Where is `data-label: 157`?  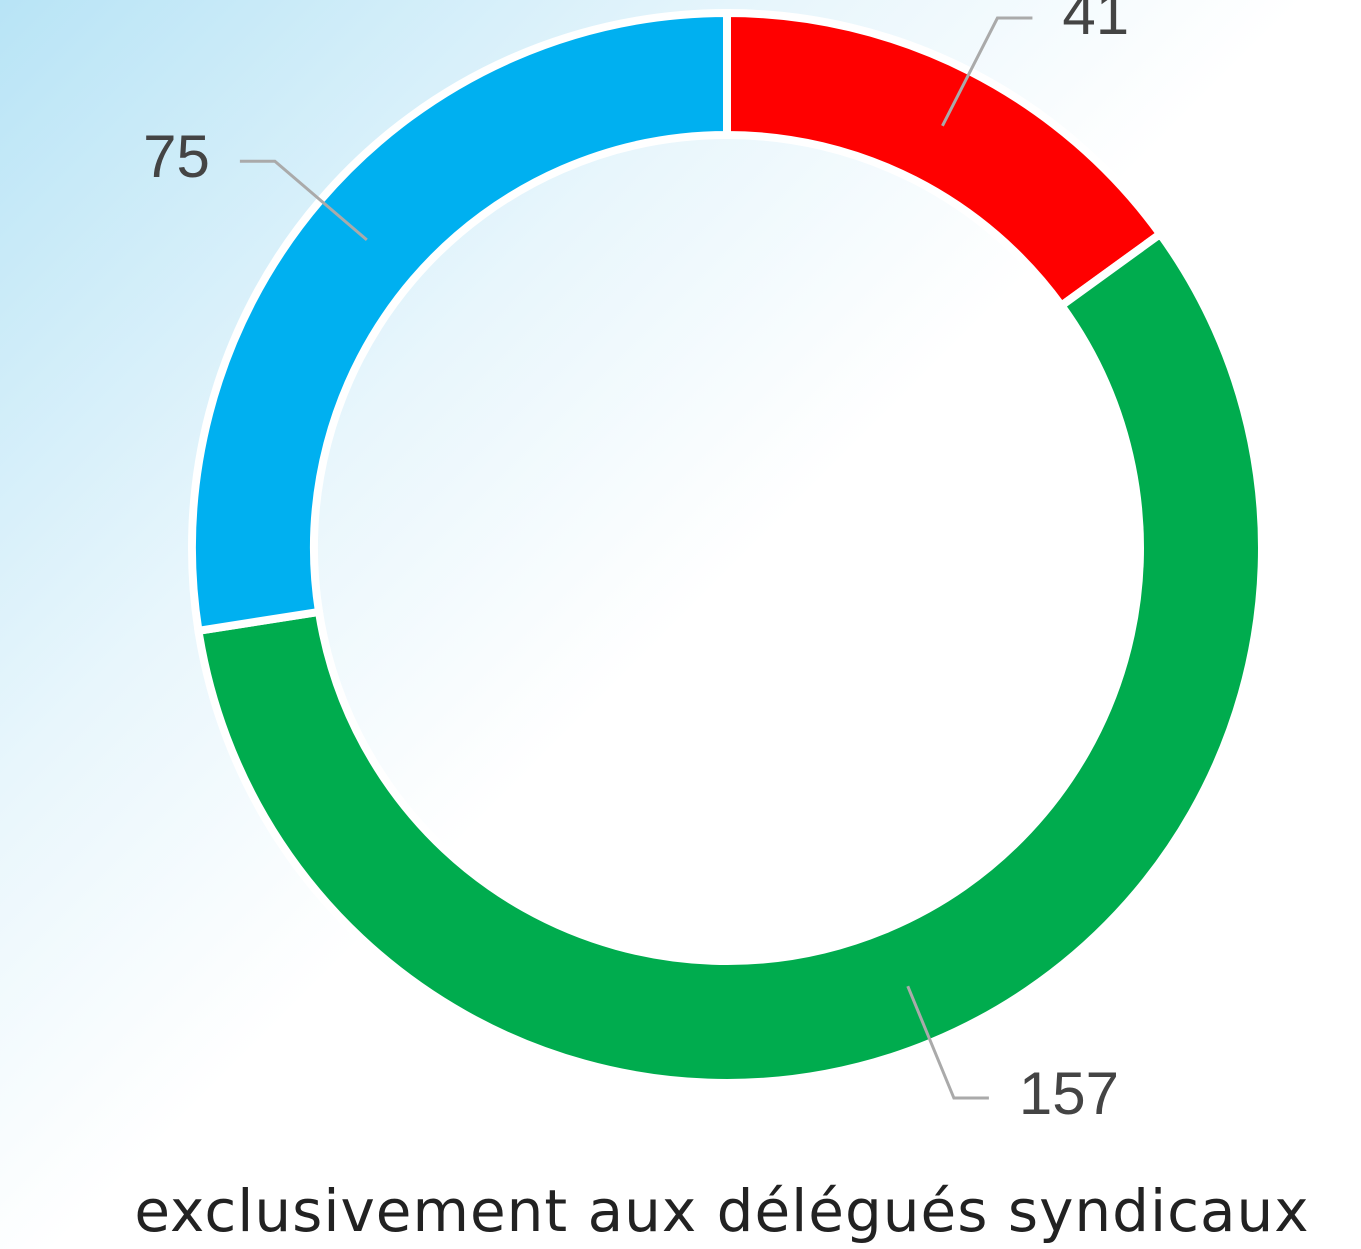 data-label: 157 is located at coordinates (1069, 1093).